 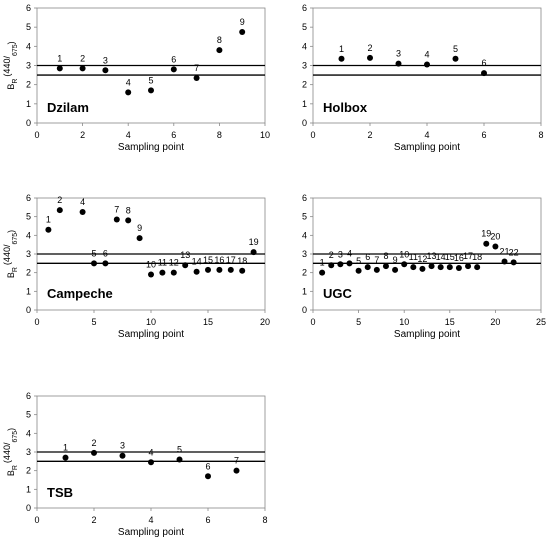 What do you see at coordinates (28, 254) in the screenshot?
I see `y-tick-label: 3` at bounding box center [28, 254].